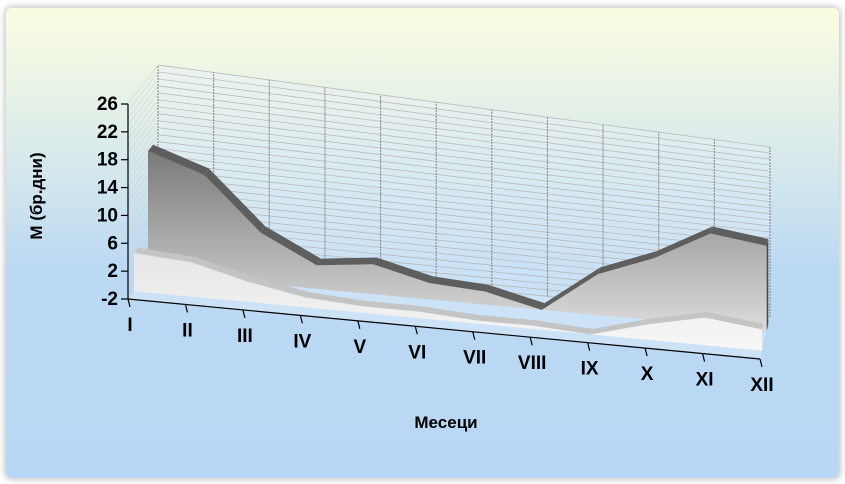  What do you see at coordinates (767, 285) in the screenshot?
I see `series-2-end-cap` at bounding box center [767, 285].